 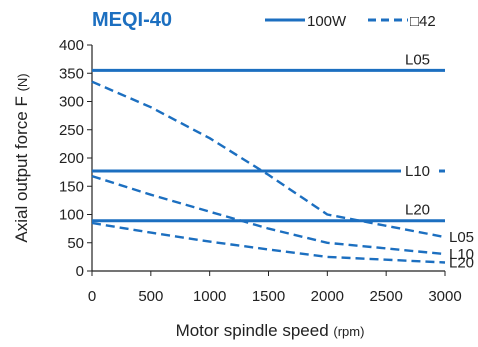 What do you see at coordinates (417, 59) in the screenshot?
I see `line-label-solid-l05: L05` at bounding box center [417, 59].